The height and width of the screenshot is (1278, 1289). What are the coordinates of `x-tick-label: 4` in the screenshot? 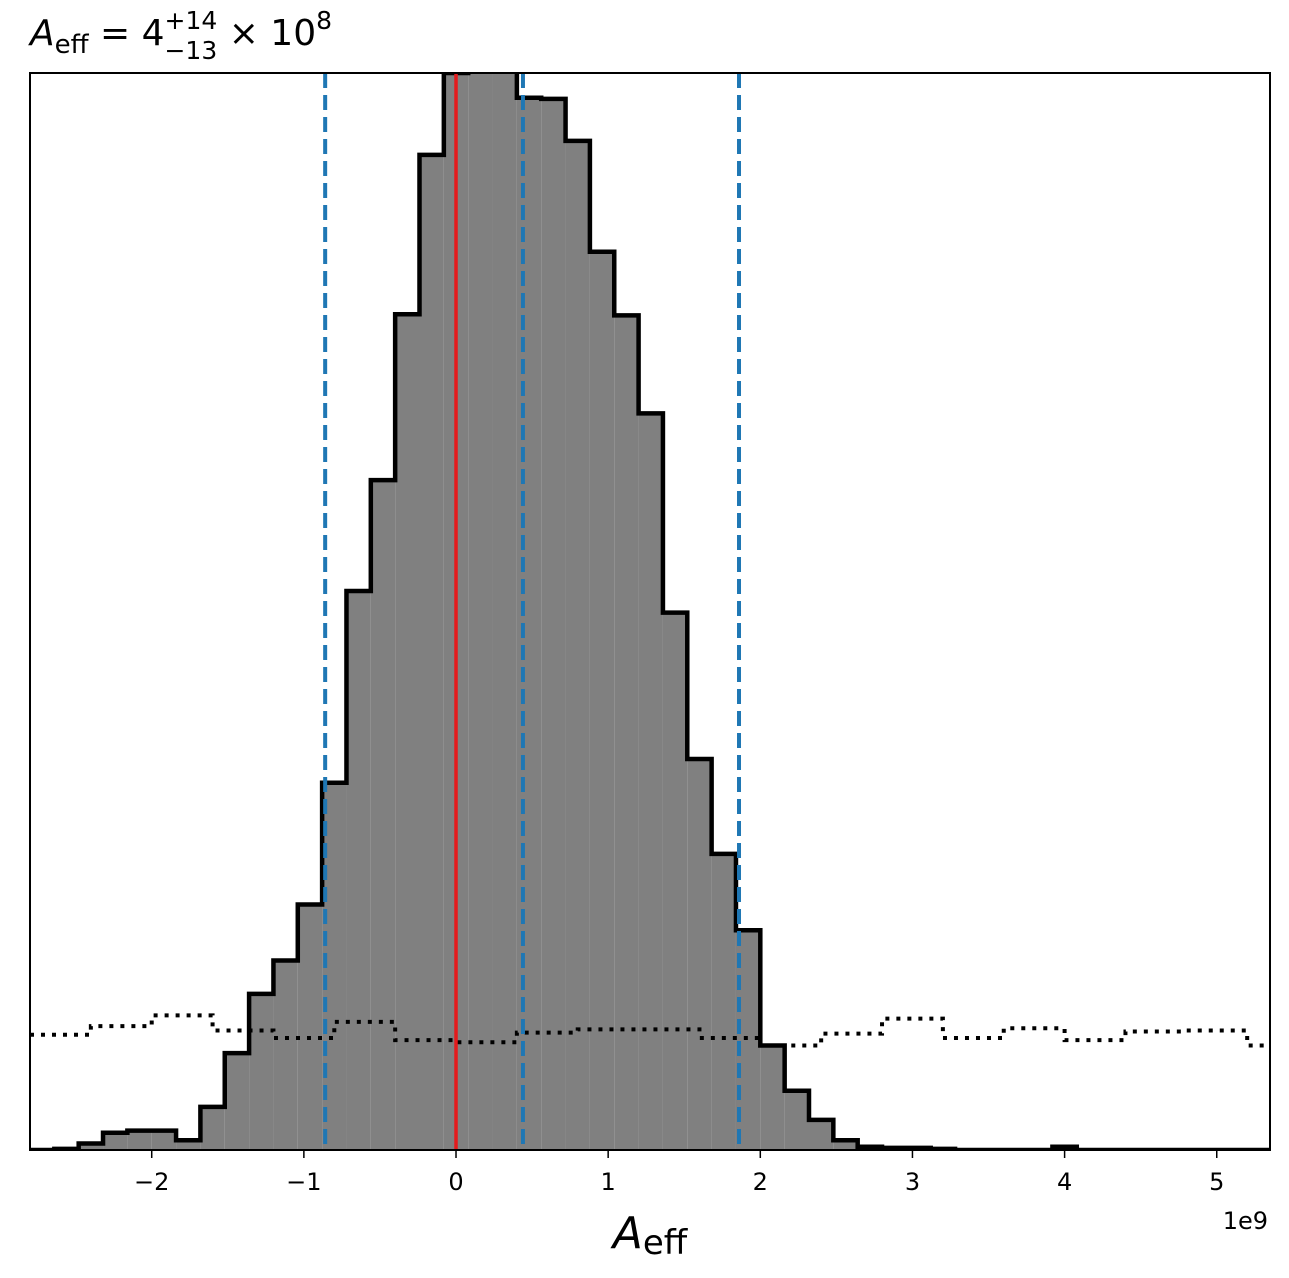 It's located at (1064, 1182).